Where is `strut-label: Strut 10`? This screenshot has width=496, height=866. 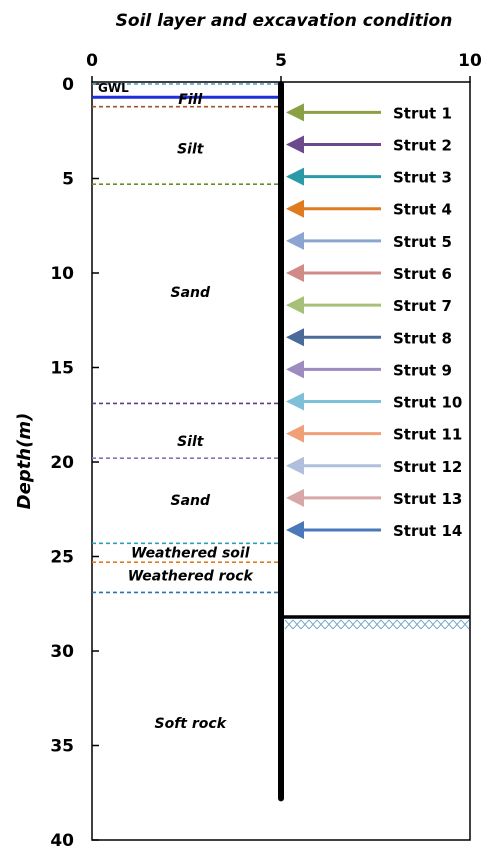 strut-label: Strut 10 is located at coordinates (427, 403).